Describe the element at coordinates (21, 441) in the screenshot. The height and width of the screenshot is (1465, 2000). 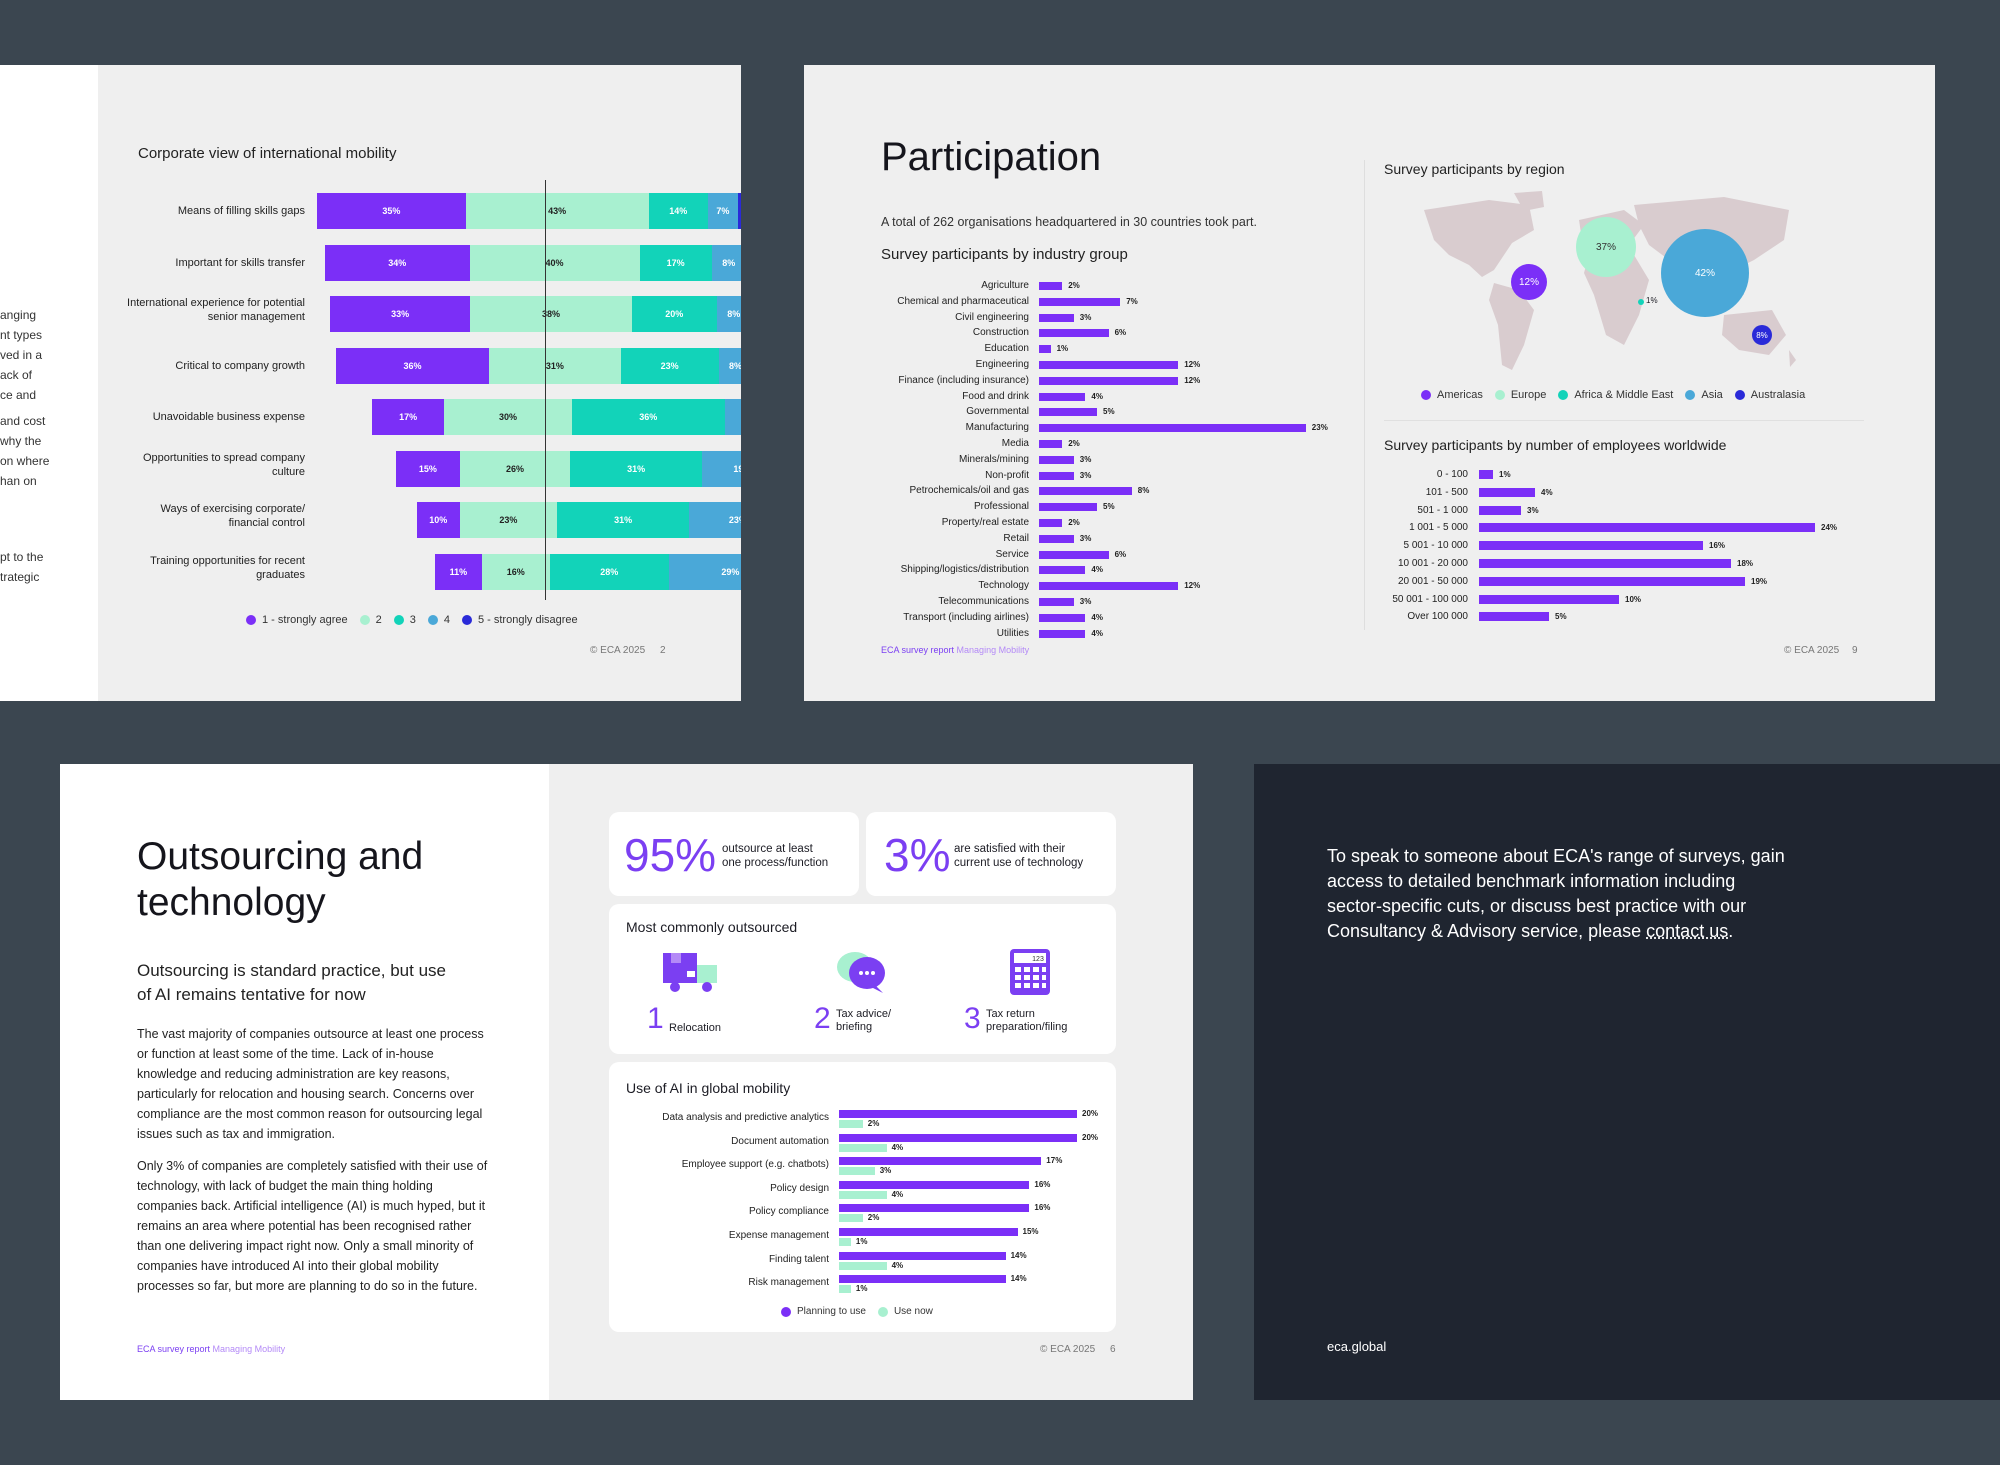
I see `cut-text-line: why the` at that location.